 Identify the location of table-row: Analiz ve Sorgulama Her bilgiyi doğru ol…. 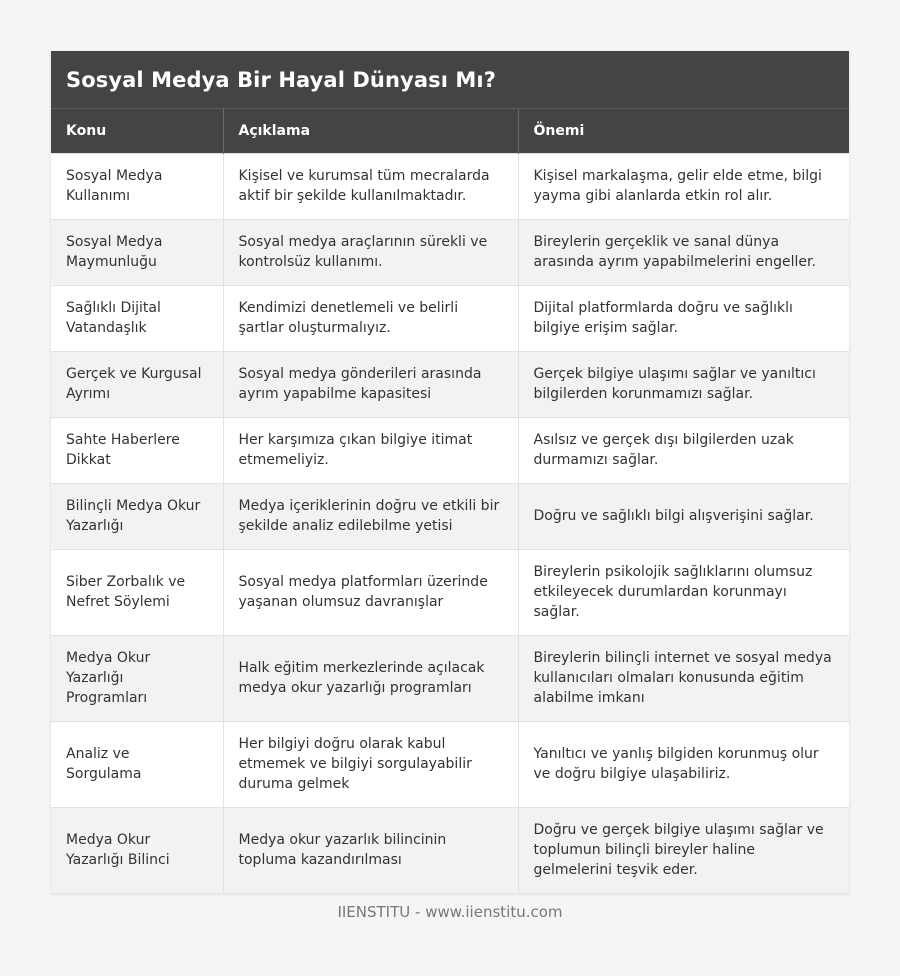
(450, 764).